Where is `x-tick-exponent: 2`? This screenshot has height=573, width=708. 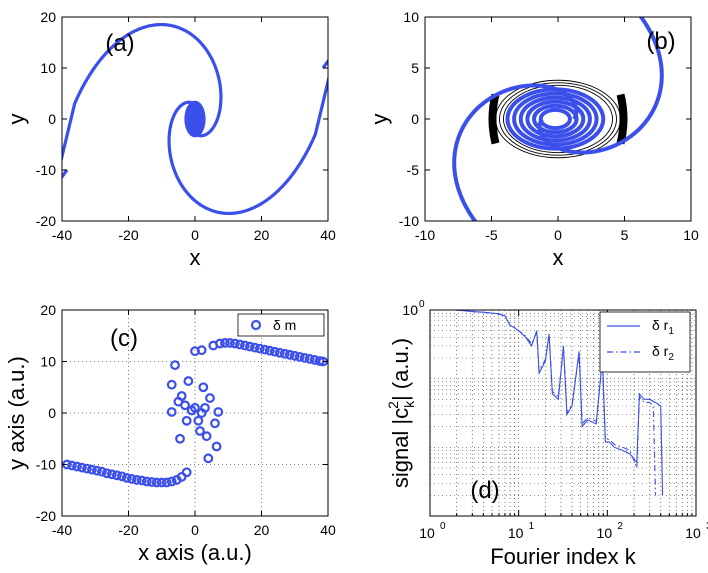 x-tick-exponent: 2 is located at coordinates (620, 526).